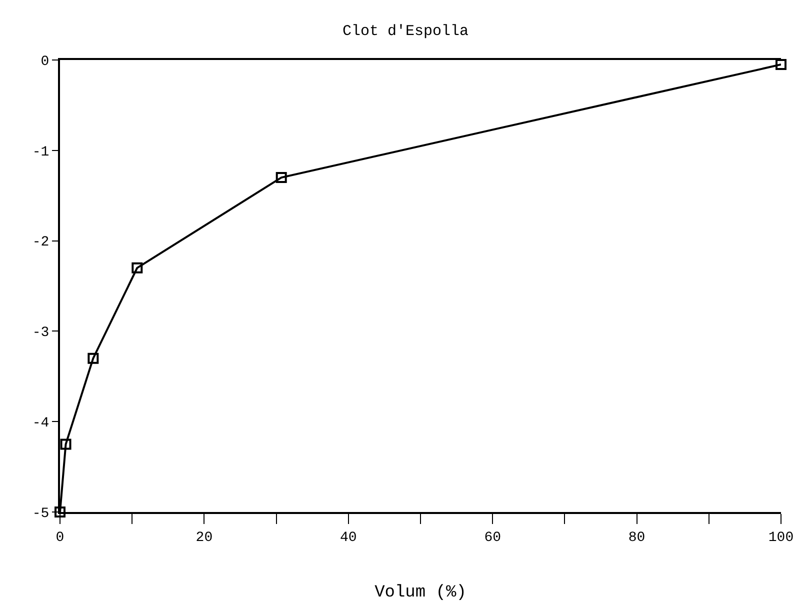 The height and width of the screenshot is (612, 811). I want to click on y-tick-label: -2, so click(41, 242).